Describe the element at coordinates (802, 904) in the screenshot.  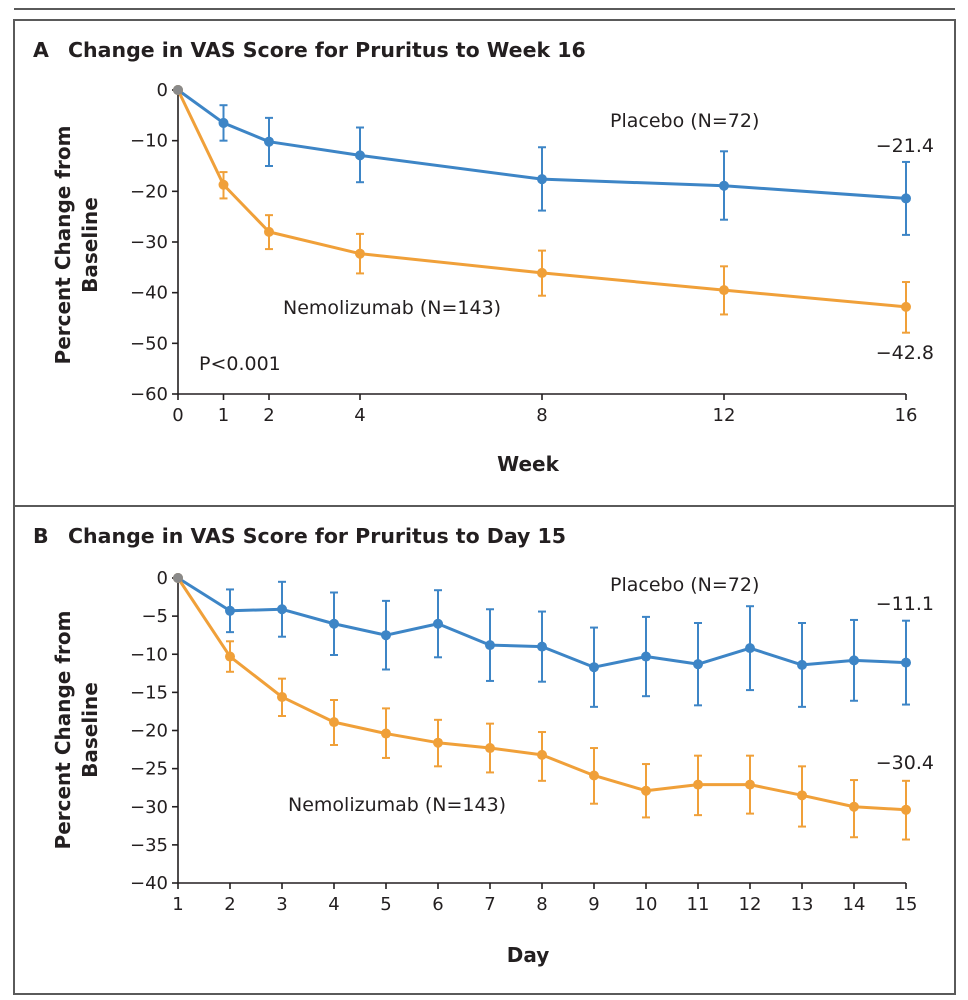
I see `panel-b-x-tick-label: 13` at that location.